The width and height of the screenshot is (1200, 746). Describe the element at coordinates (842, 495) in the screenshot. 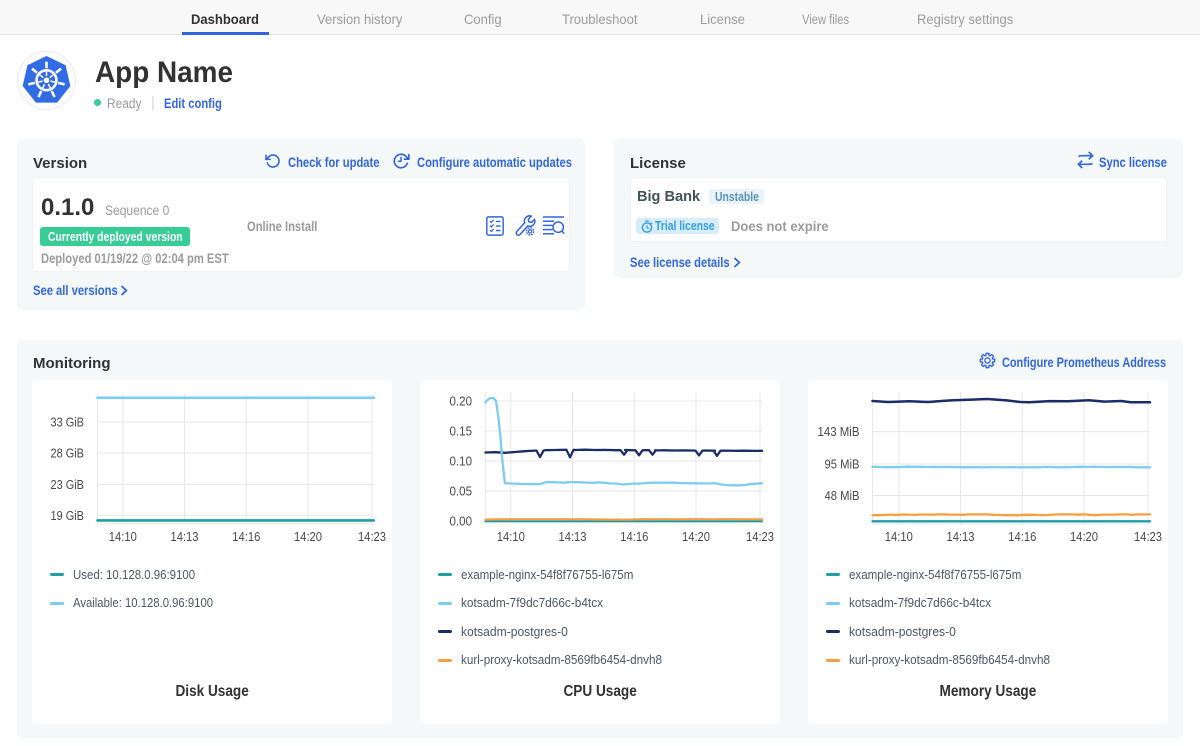

I see `svg-text: 48 MiB` at that location.